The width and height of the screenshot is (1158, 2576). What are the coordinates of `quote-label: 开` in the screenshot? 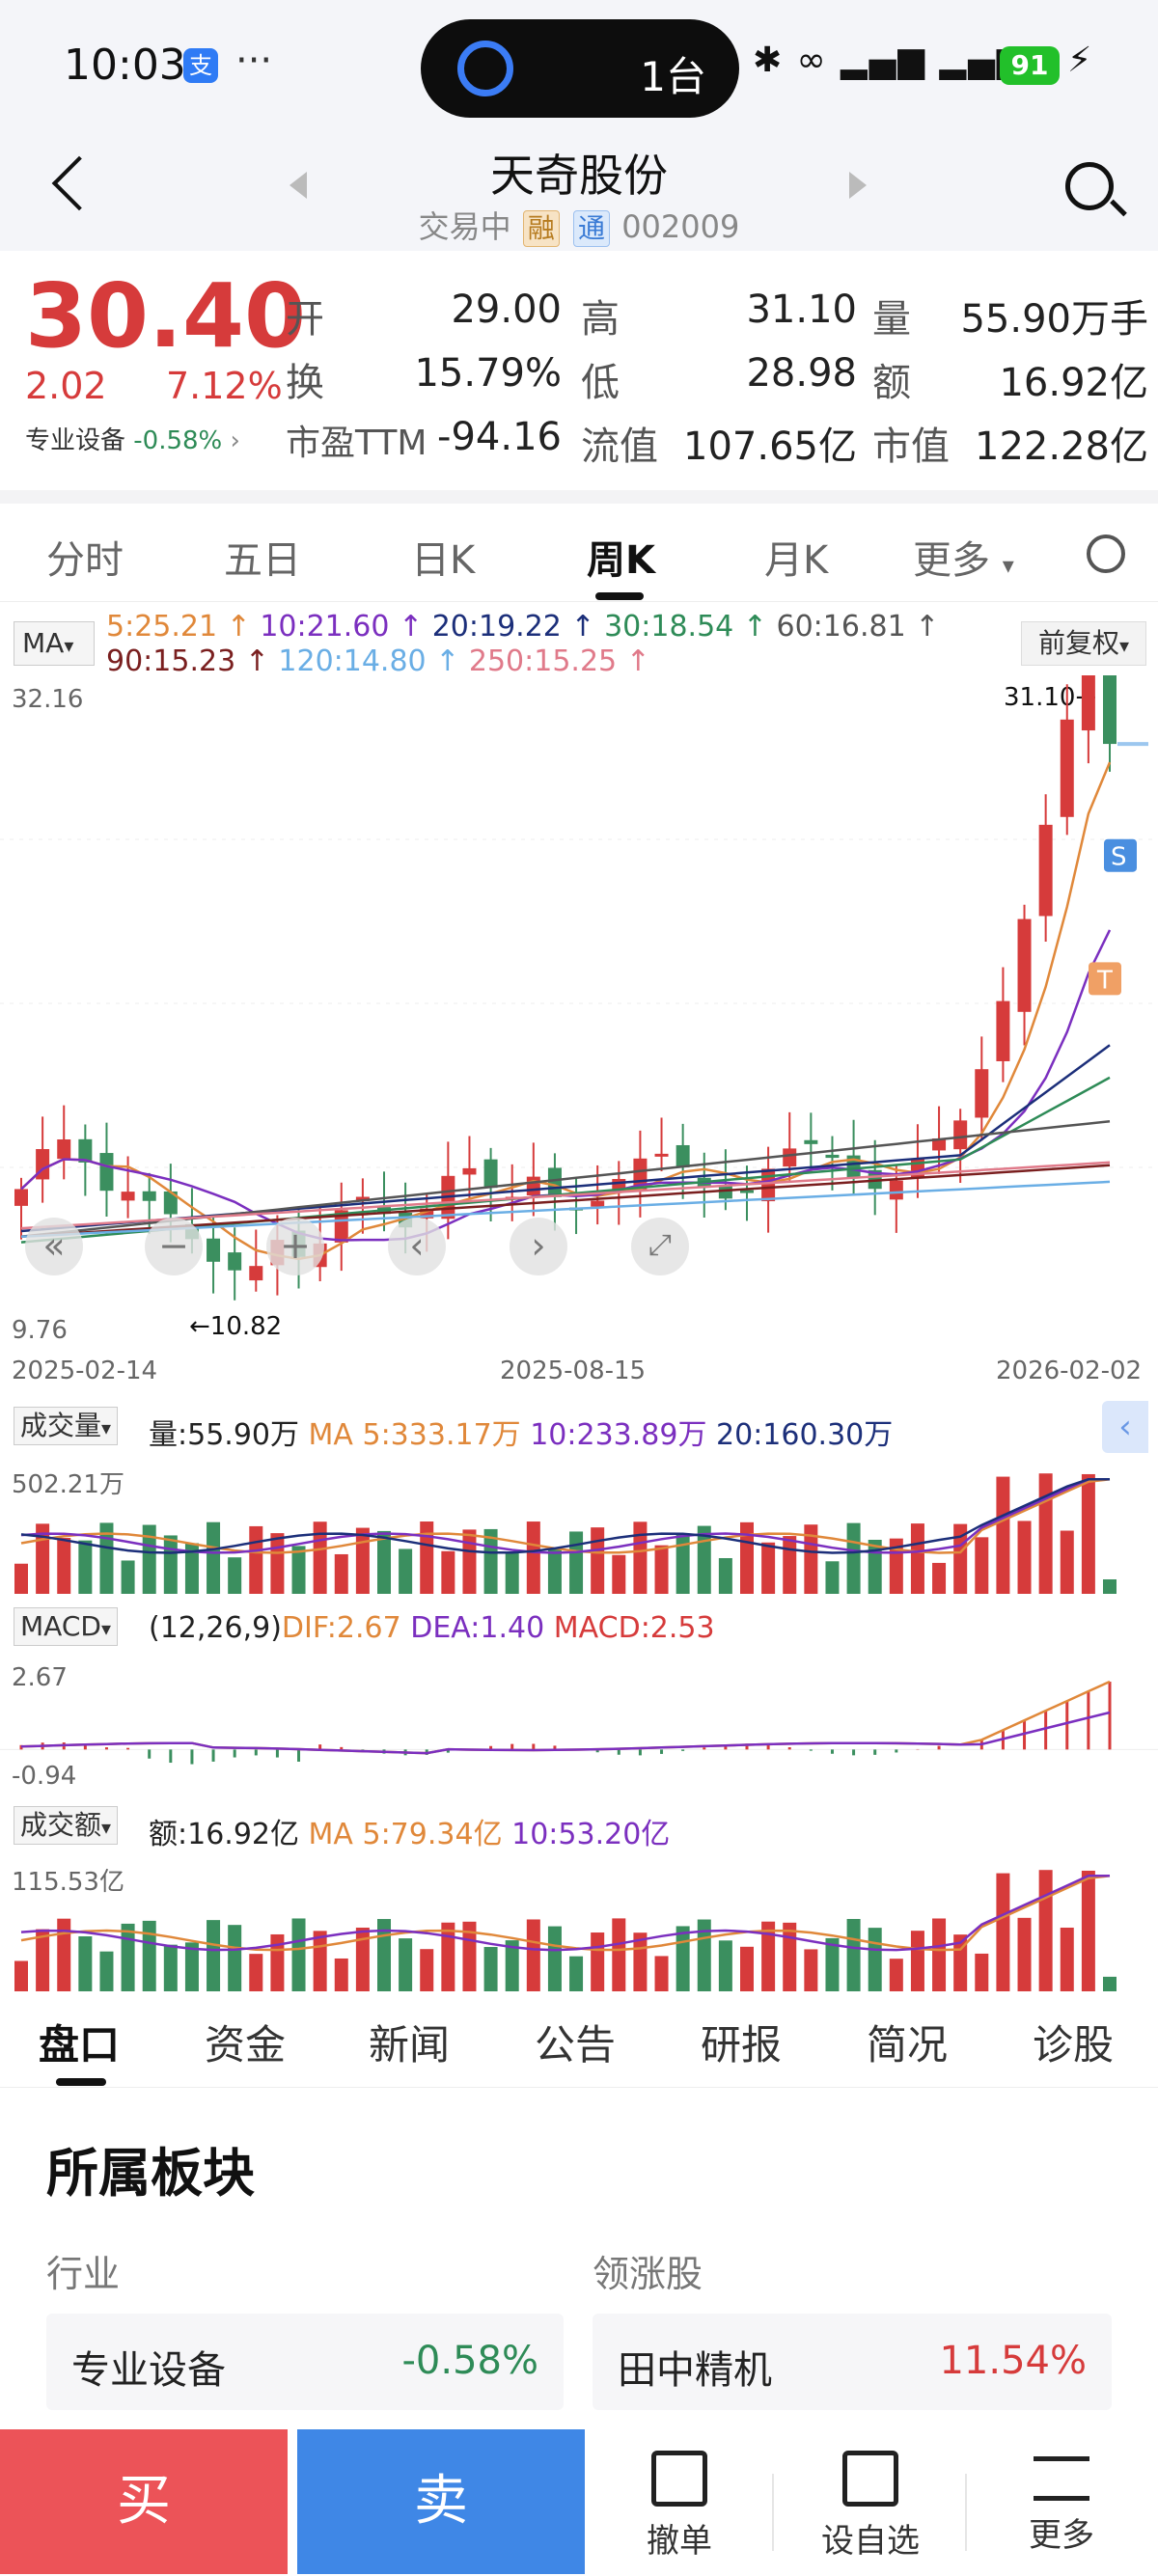 It's located at (305, 320).